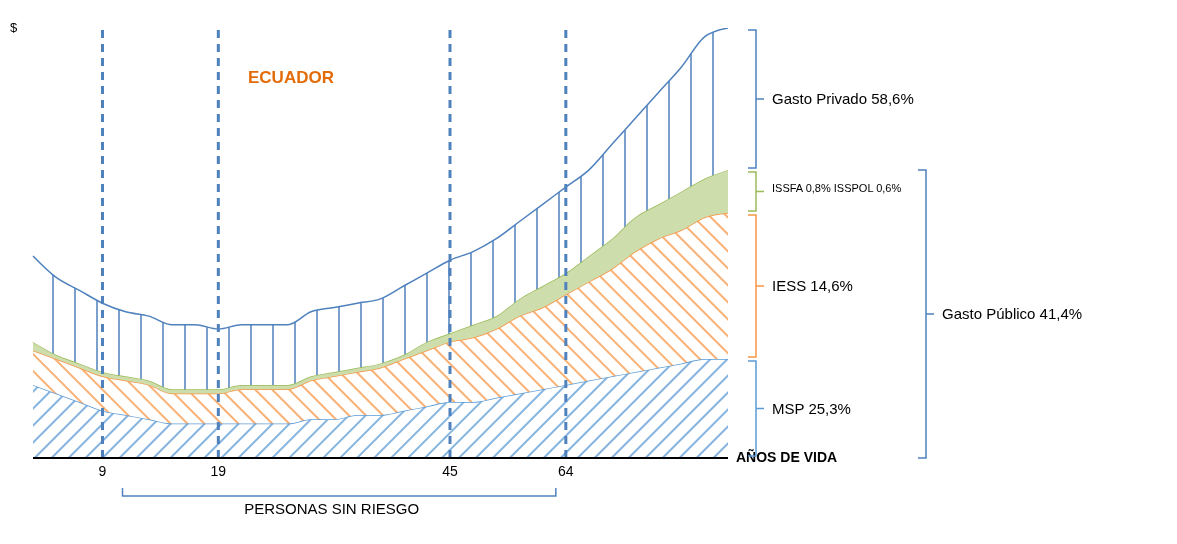  What do you see at coordinates (843, 98) in the screenshot?
I see `legend-label: Gasto Privado 58,6%` at bounding box center [843, 98].